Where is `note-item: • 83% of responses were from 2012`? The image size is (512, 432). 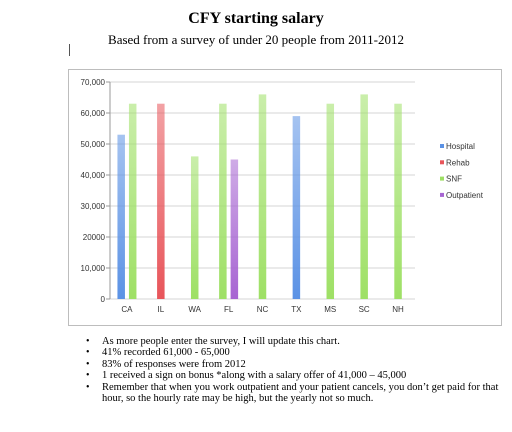 note-item: • 83% of responses were from 2012 is located at coordinates (296, 364).